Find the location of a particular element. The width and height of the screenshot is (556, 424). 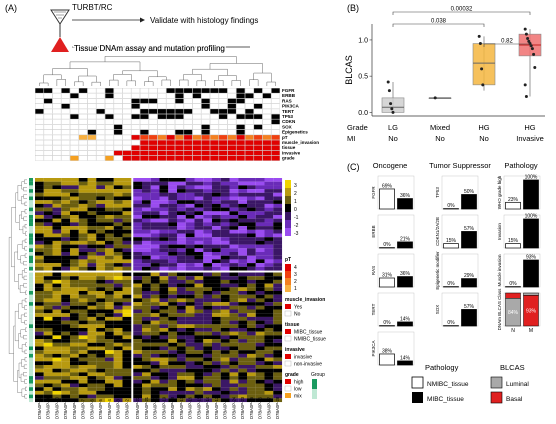

pt-tick-4: 4 is located at coordinates (295, 268).